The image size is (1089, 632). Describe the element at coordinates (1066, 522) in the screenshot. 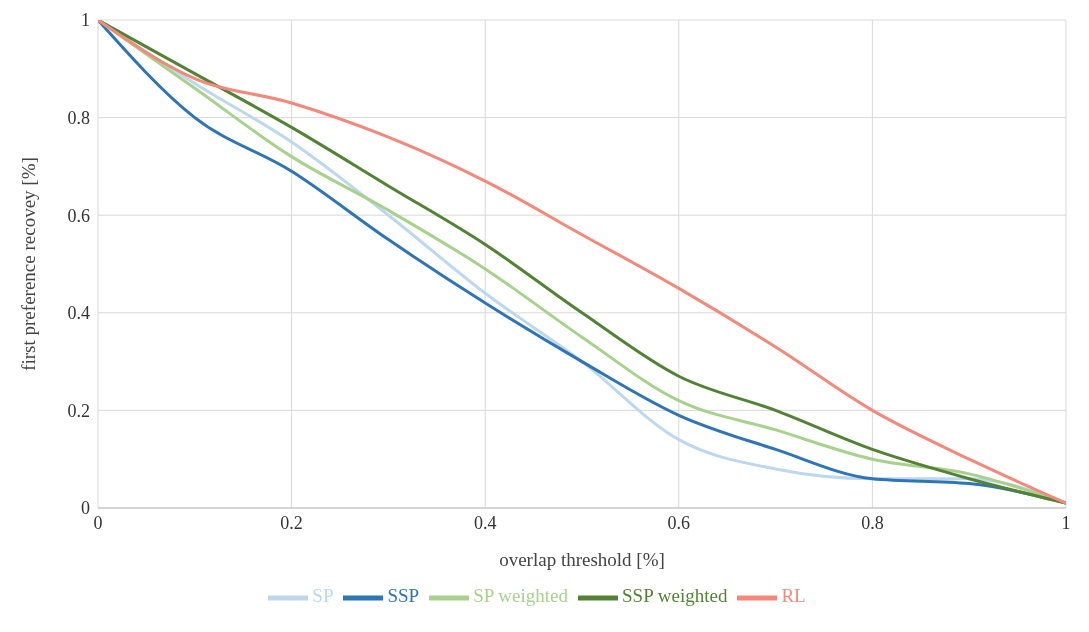

I see `x-tick-label: 1` at that location.